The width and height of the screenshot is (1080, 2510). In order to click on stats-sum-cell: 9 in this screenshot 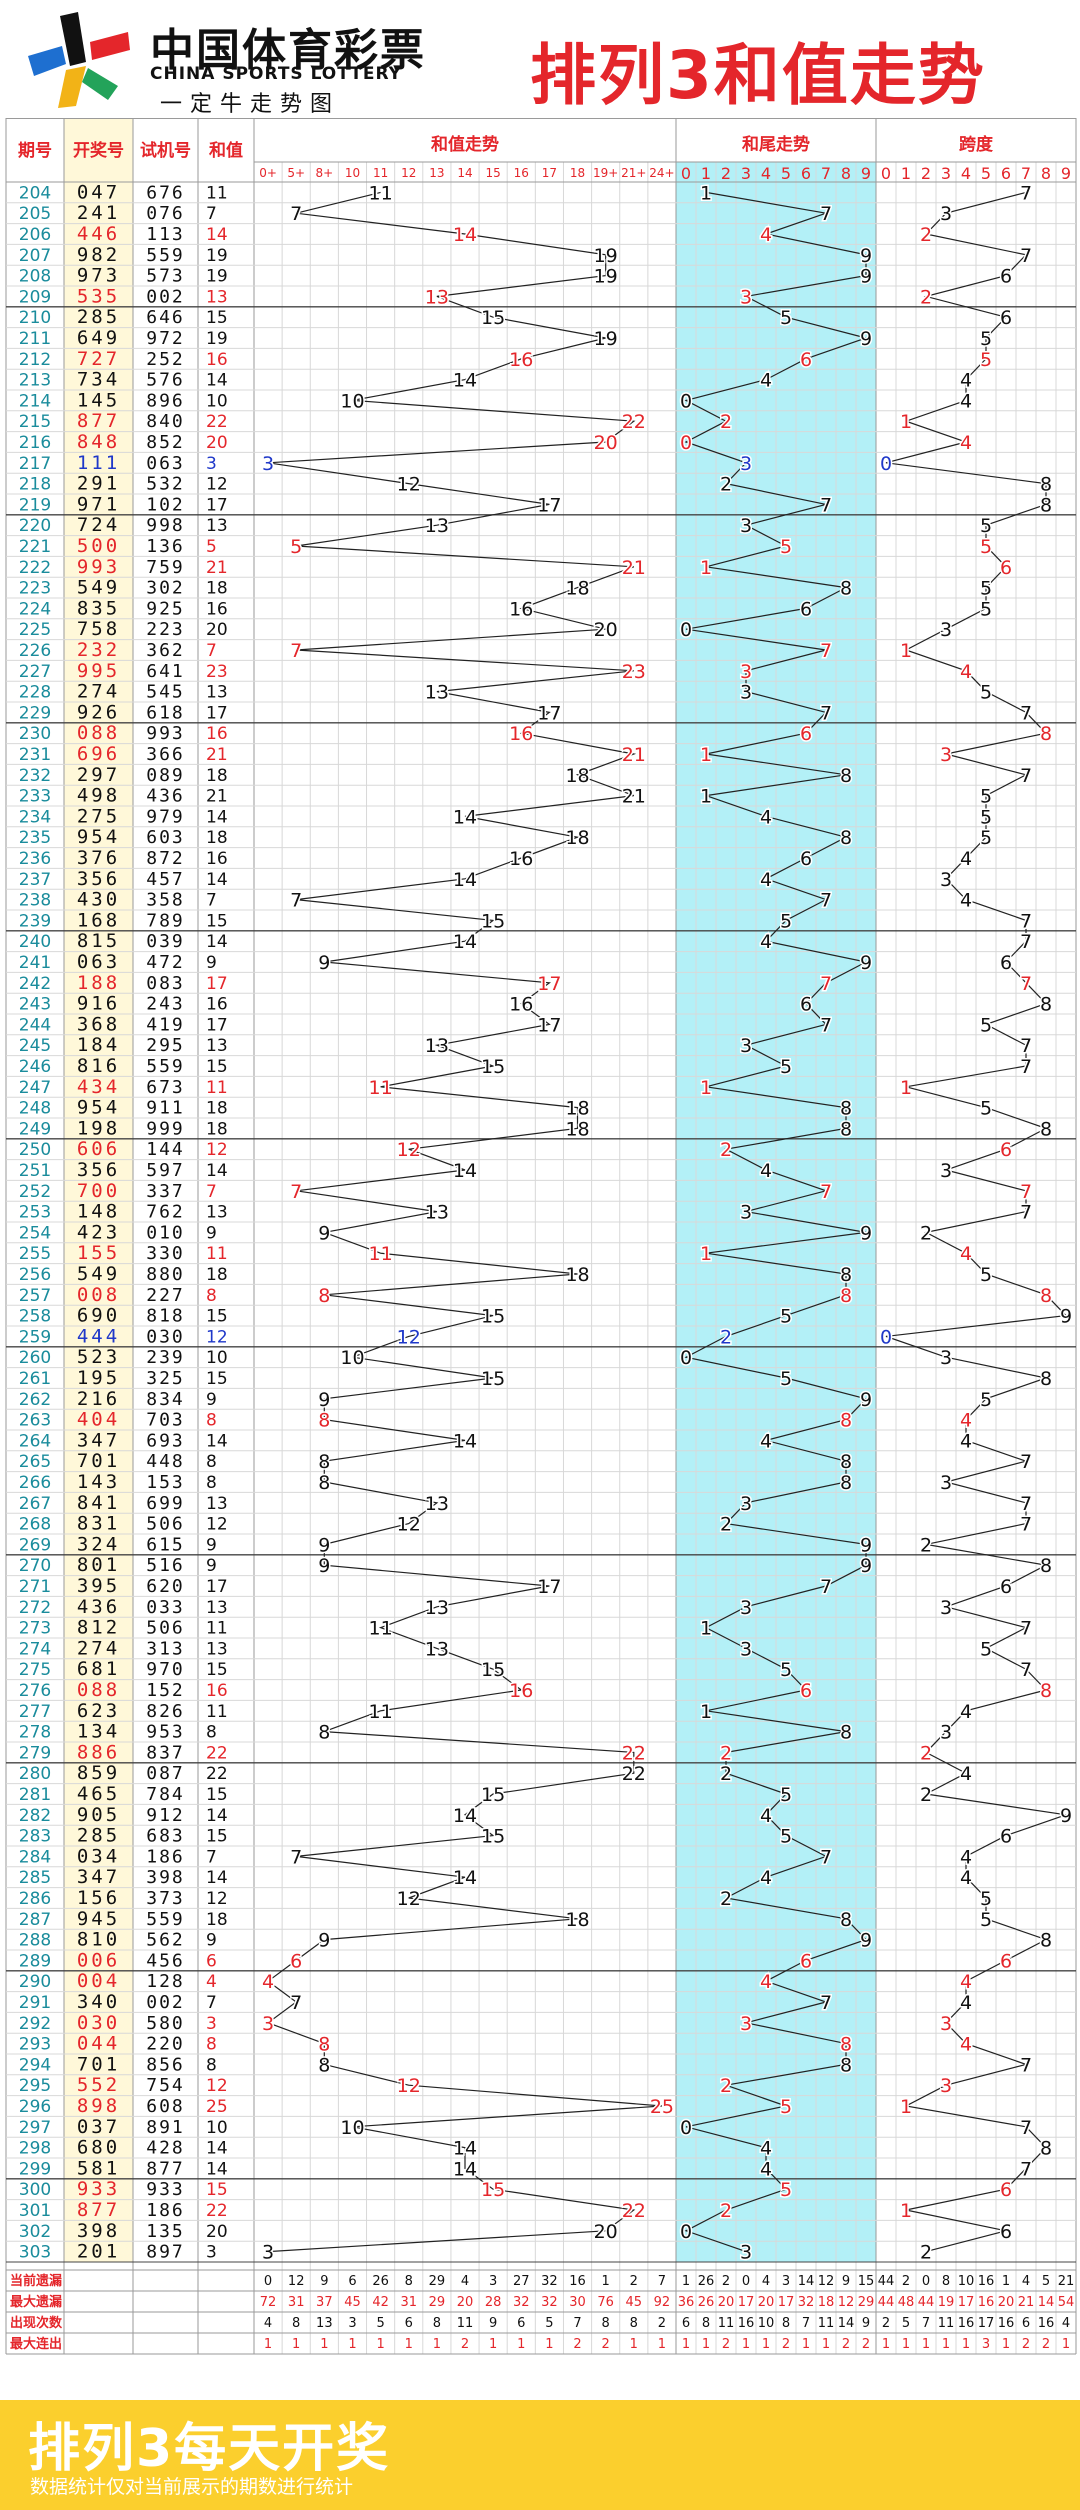, I will do `click(493, 2323)`.